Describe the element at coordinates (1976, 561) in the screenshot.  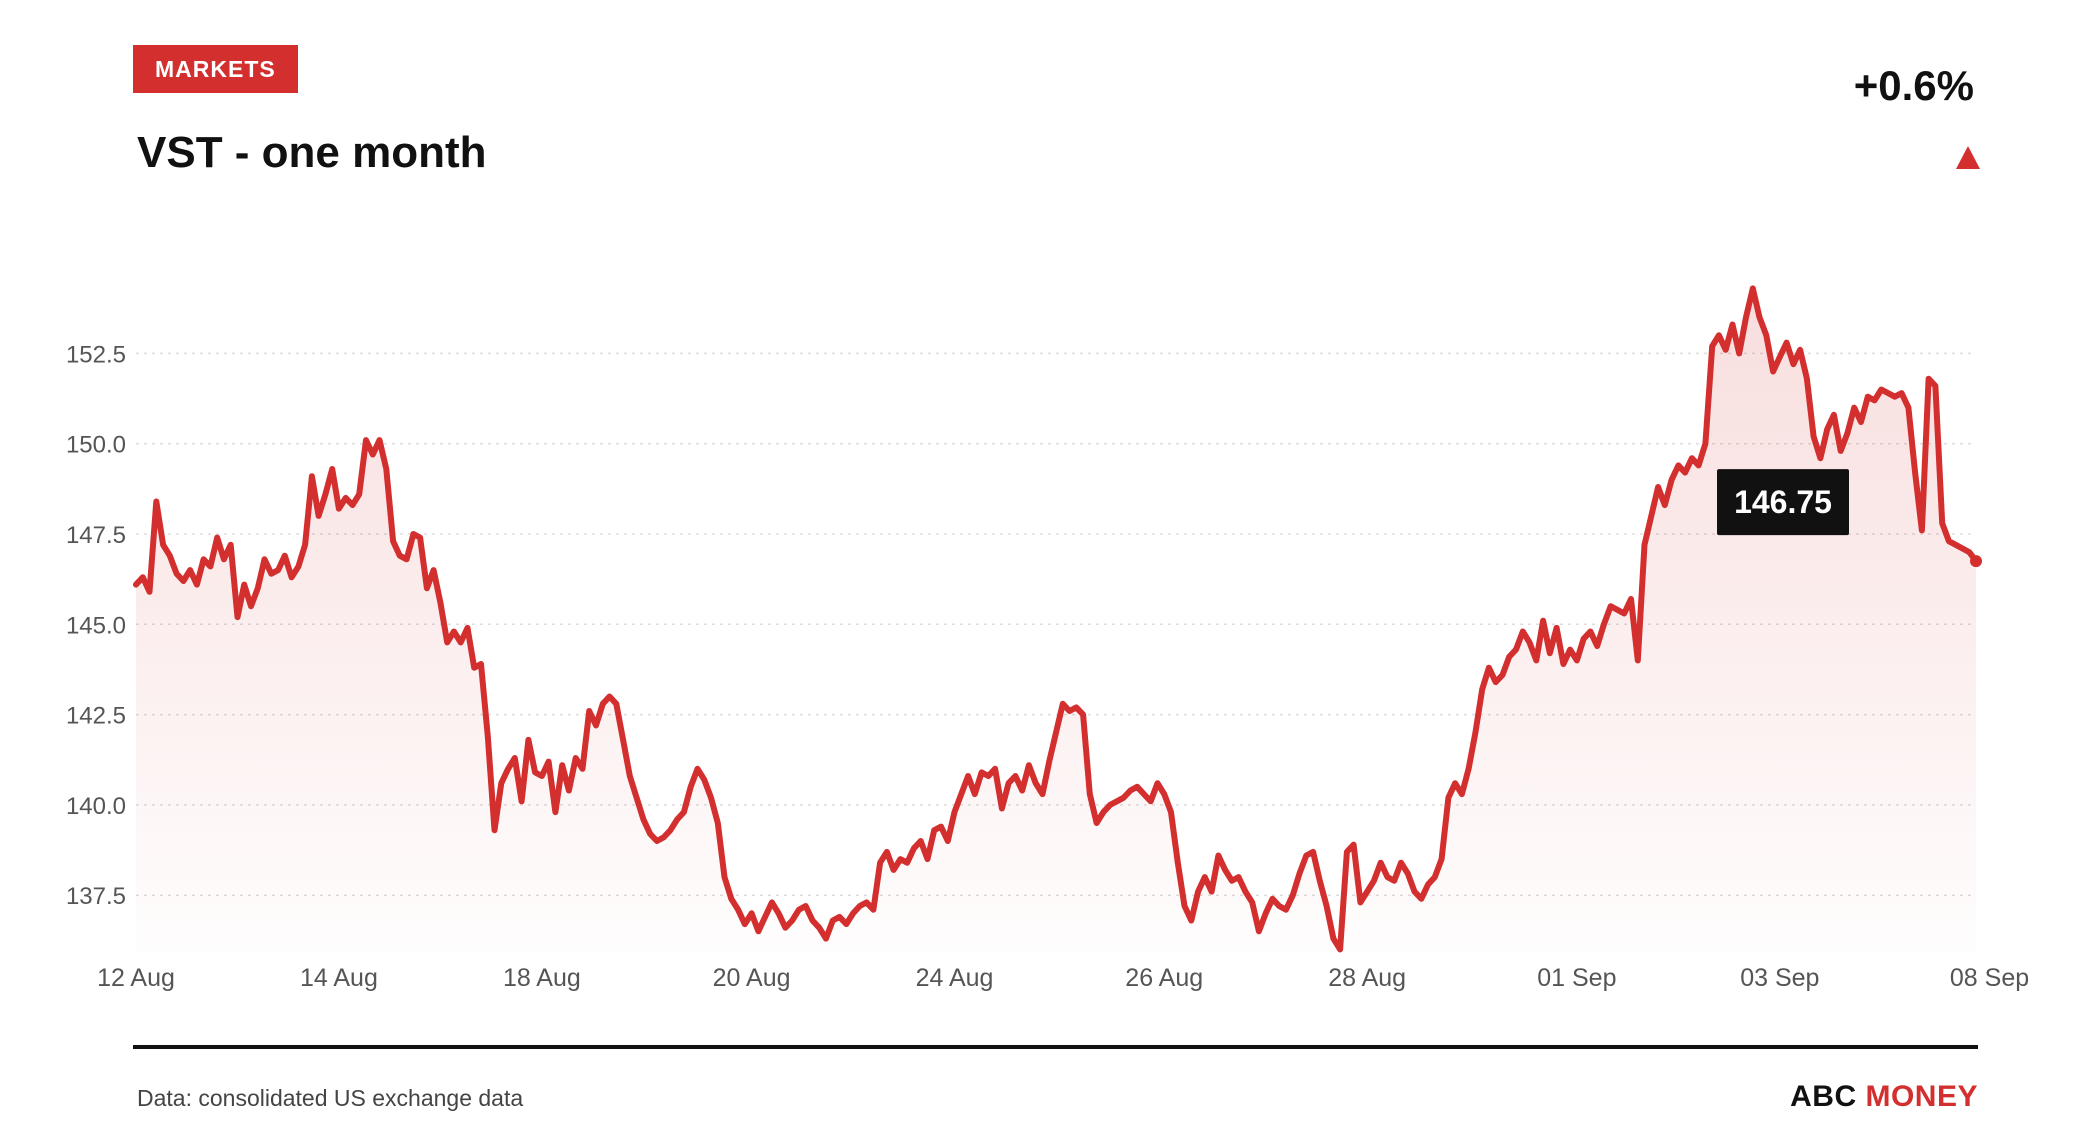
I see `last-price-dot` at that location.